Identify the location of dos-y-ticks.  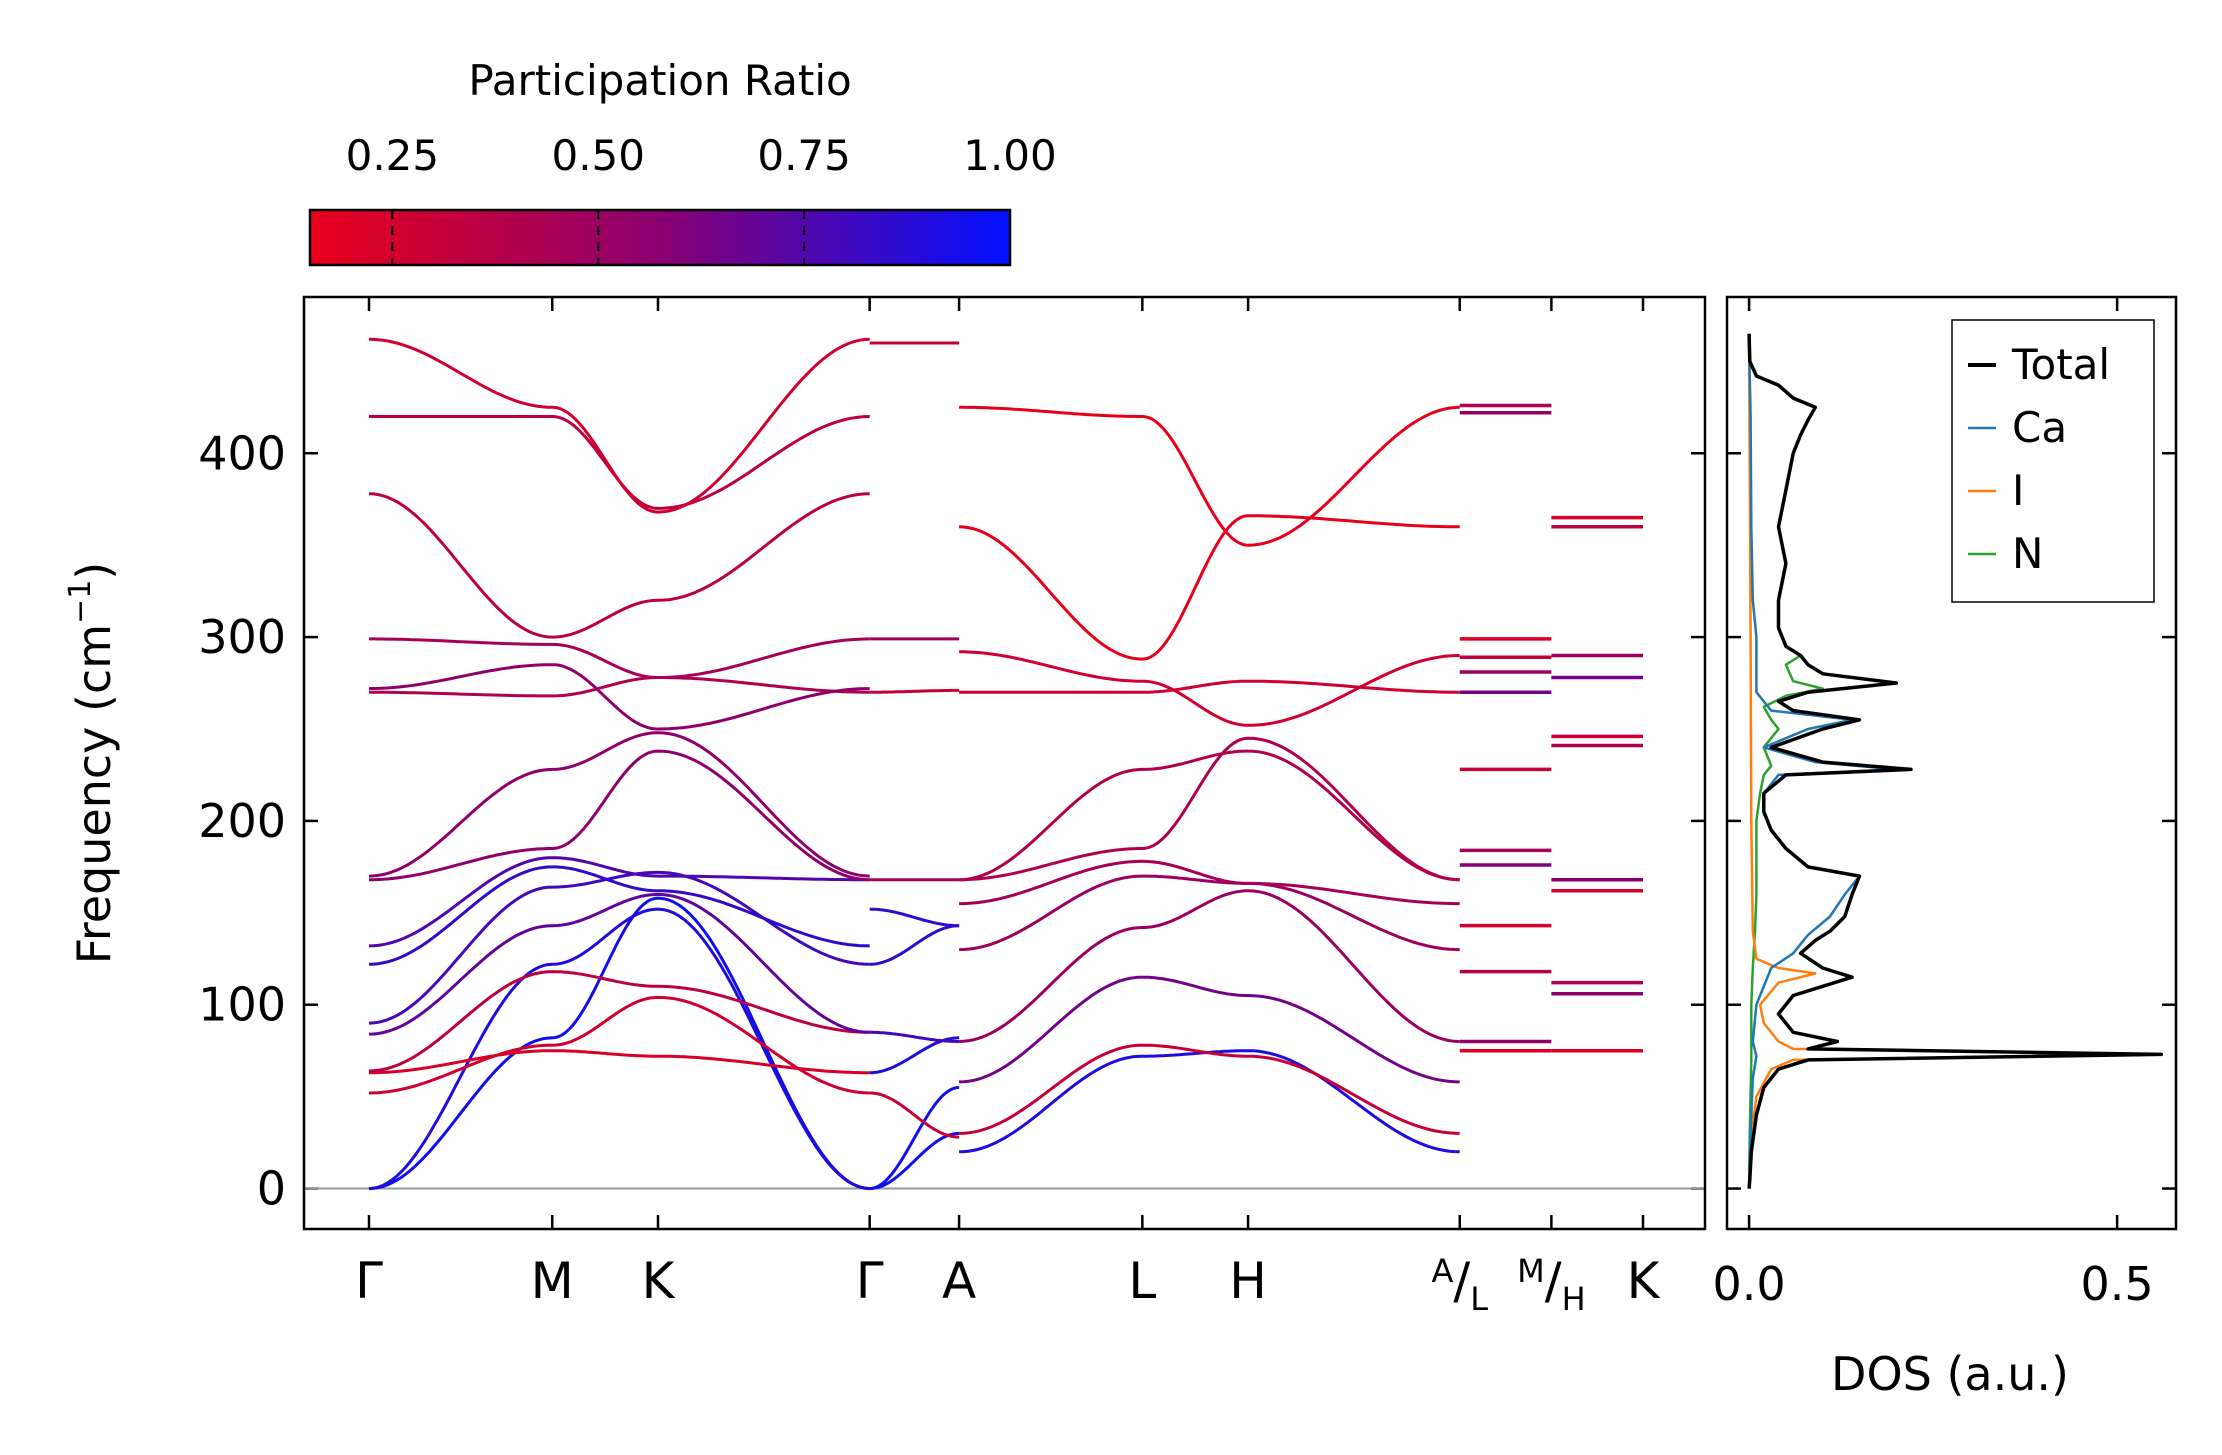
(1951, 821).